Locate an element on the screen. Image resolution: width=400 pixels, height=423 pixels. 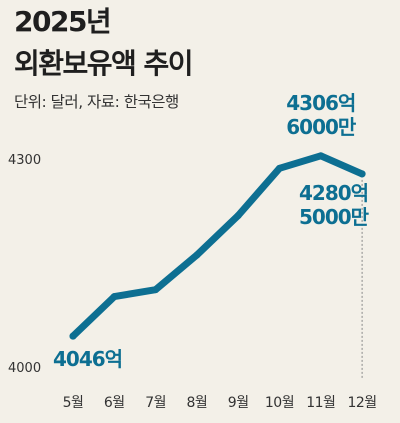
data-label-line: 4046억 is located at coordinates (87, 359).